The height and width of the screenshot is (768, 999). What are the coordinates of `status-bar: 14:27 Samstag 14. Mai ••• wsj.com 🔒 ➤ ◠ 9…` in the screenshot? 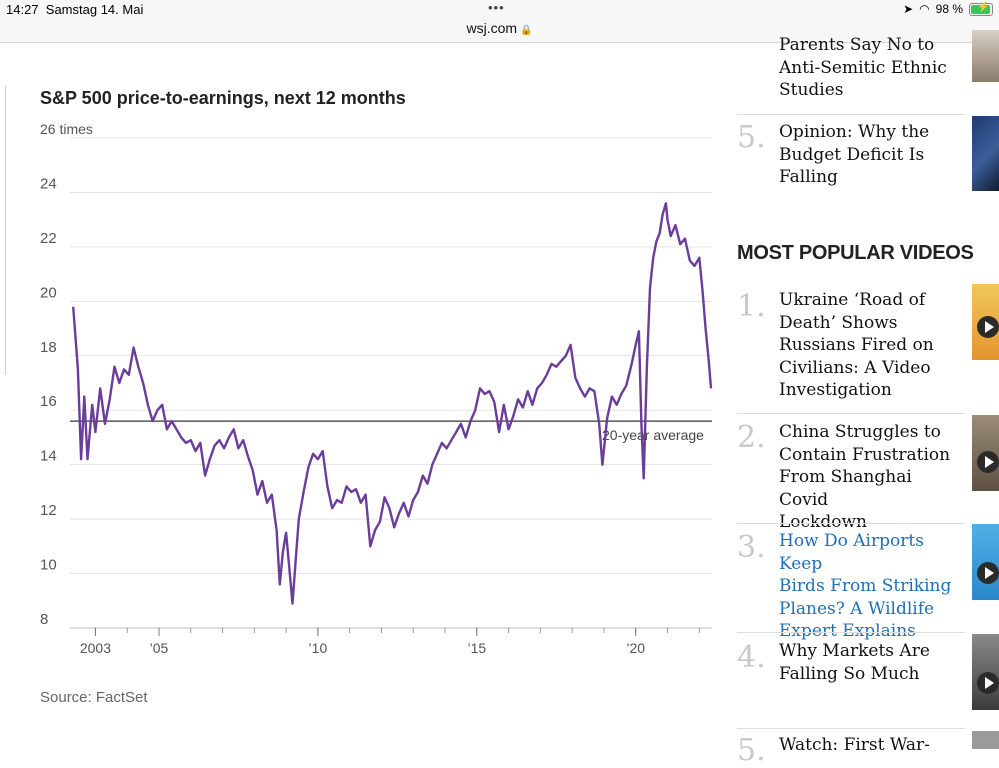 It's located at (499, 21).